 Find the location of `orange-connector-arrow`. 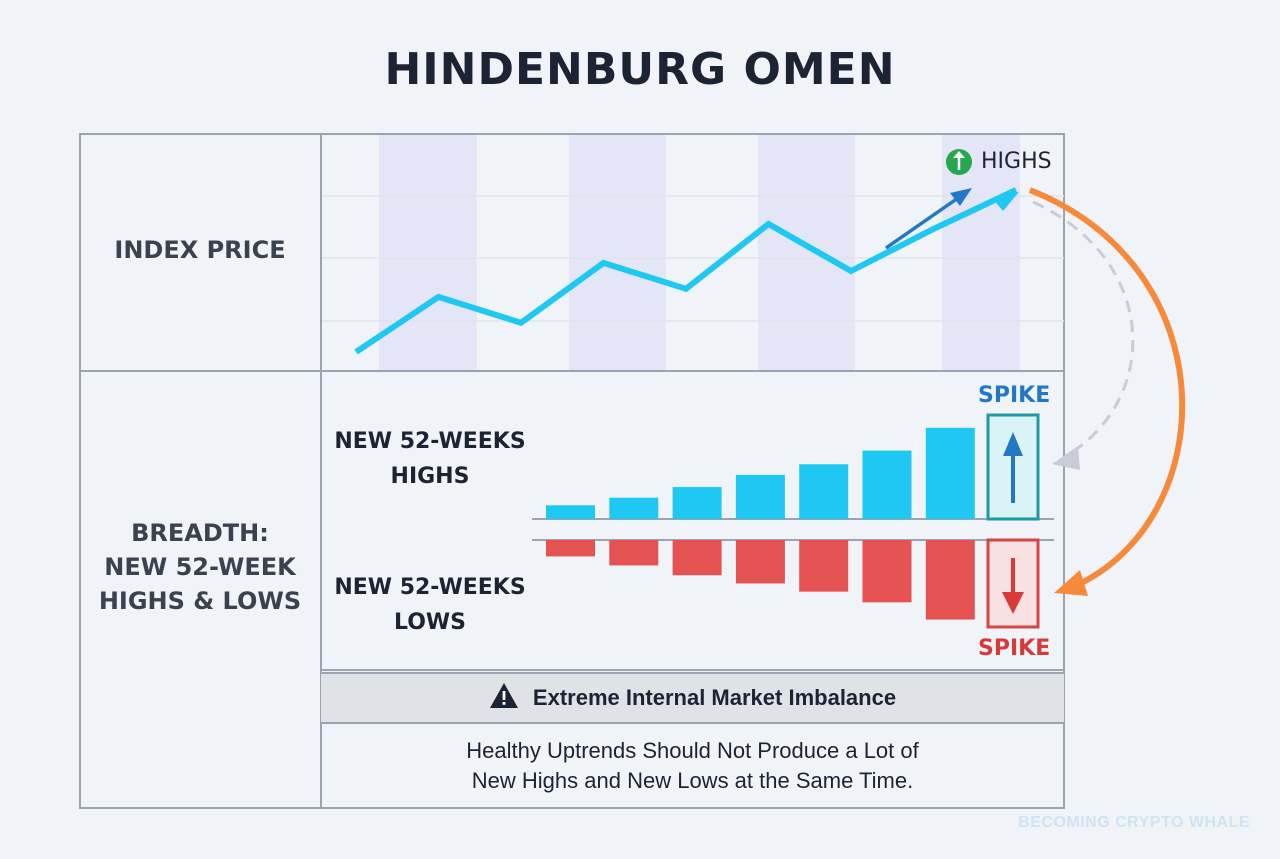

orange-connector-arrow is located at coordinates (1107, 388).